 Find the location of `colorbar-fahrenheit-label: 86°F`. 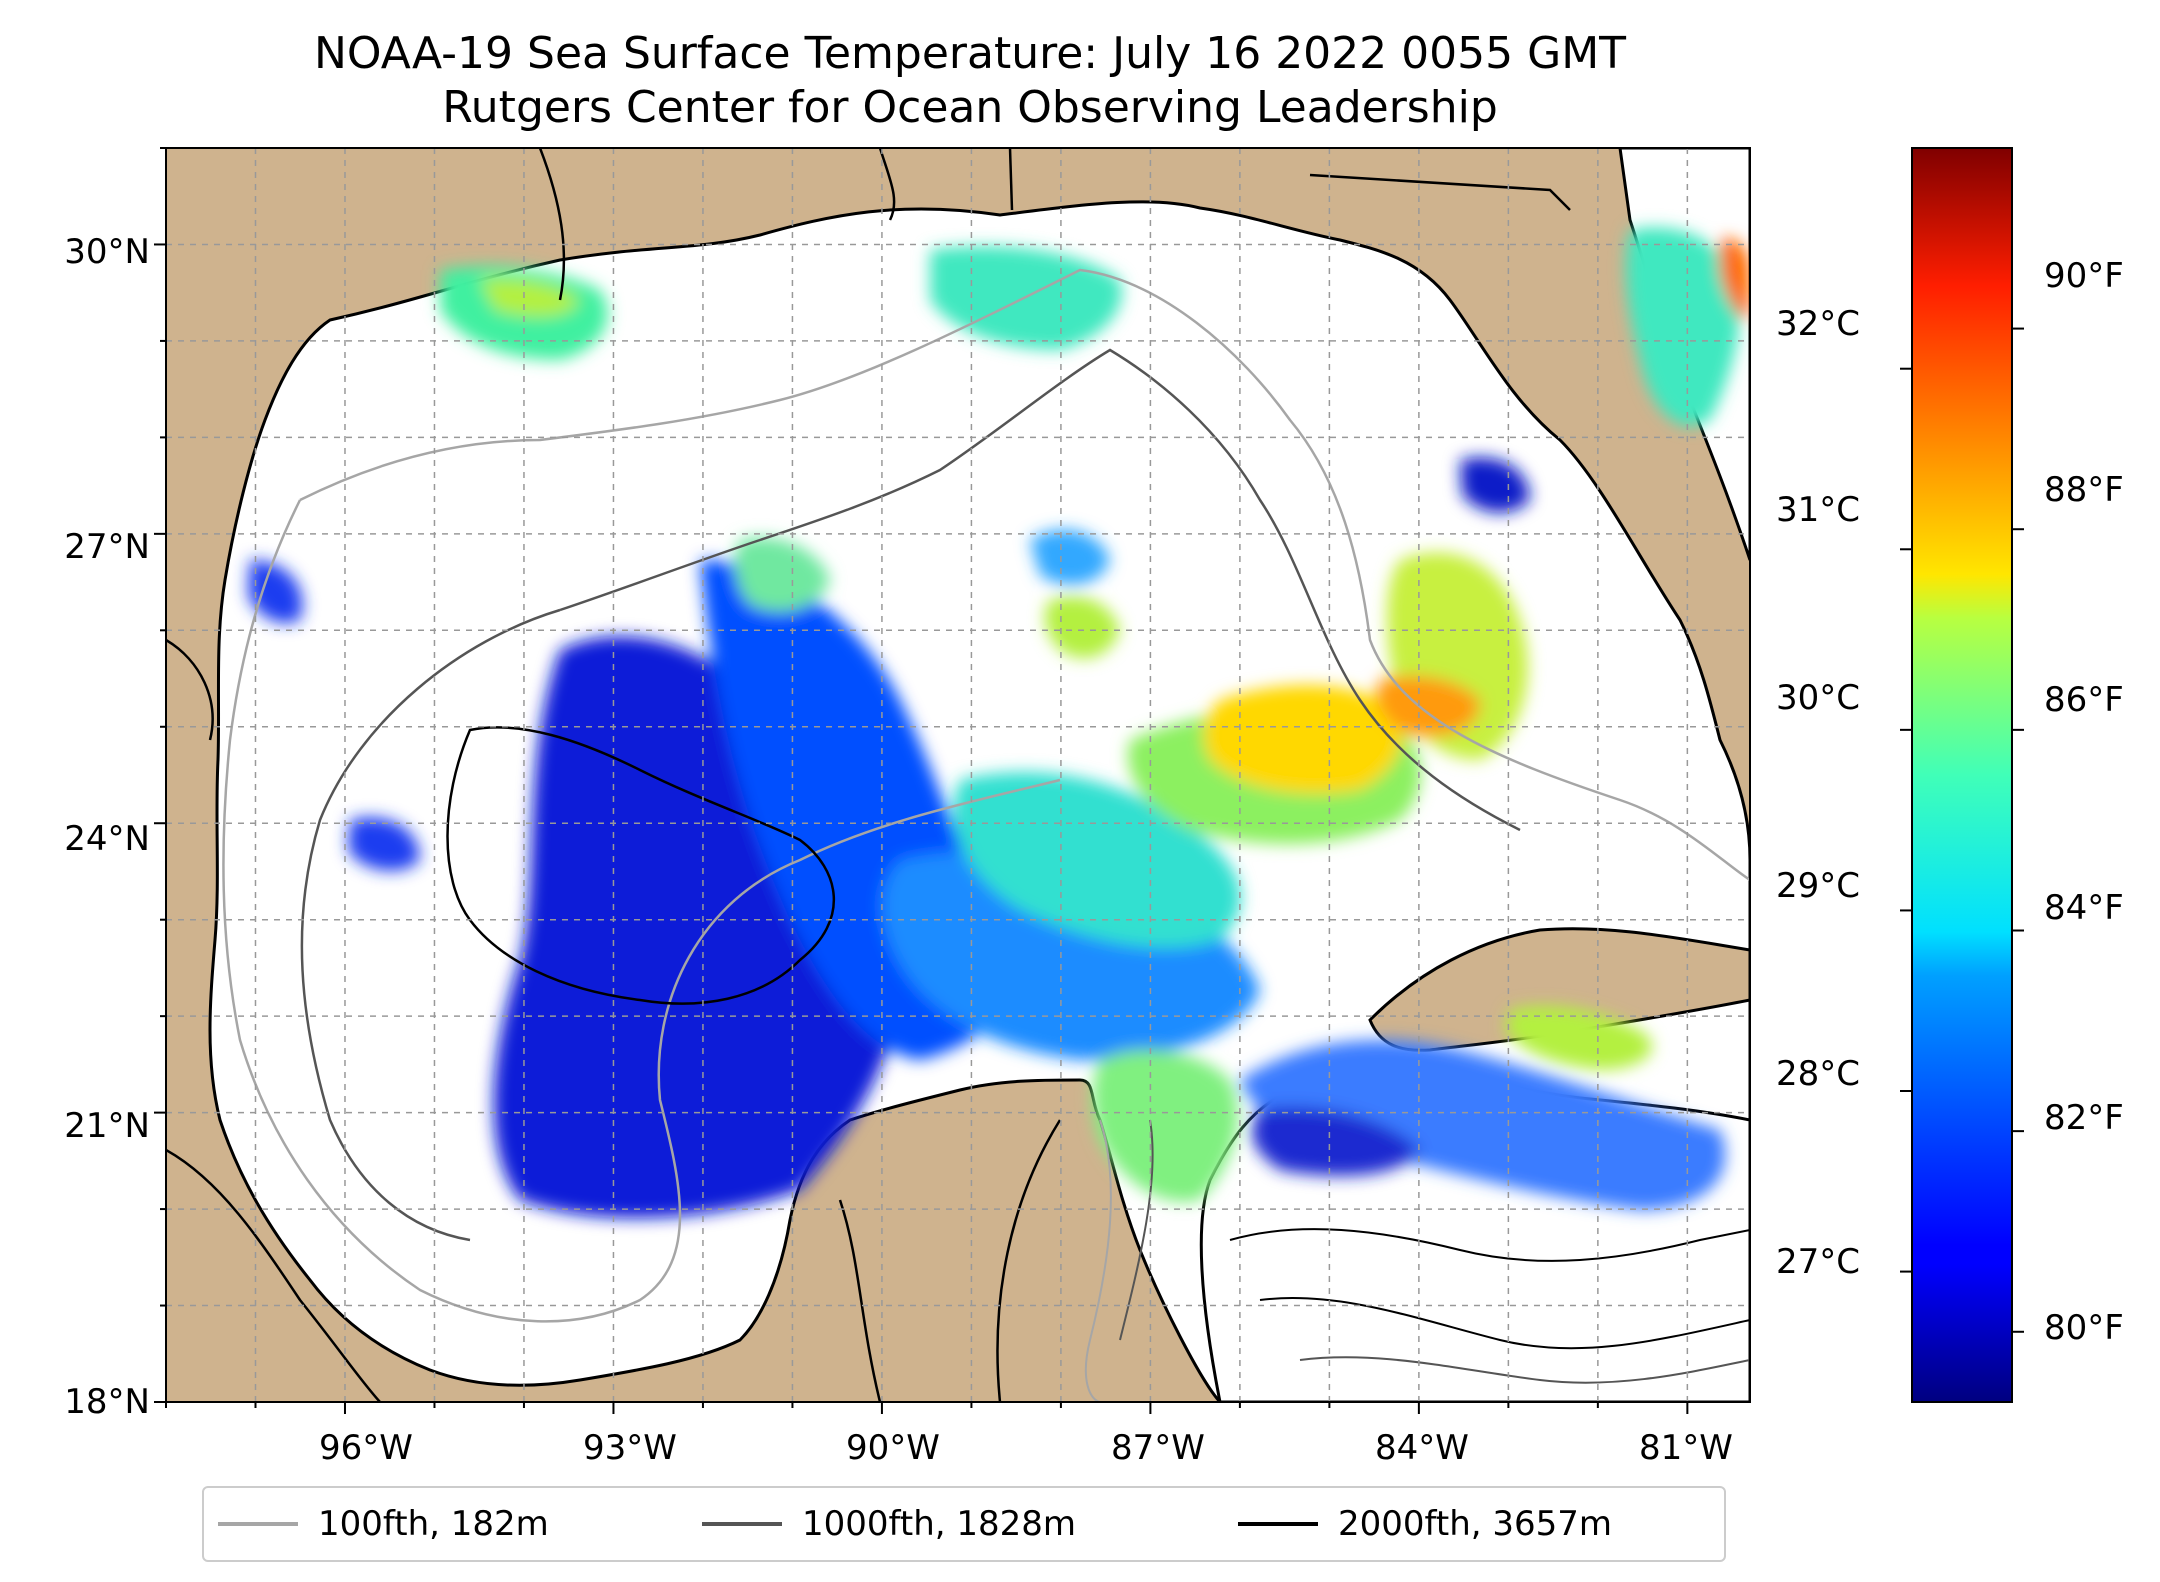

colorbar-fahrenheit-label: 86°F is located at coordinates (2084, 700).